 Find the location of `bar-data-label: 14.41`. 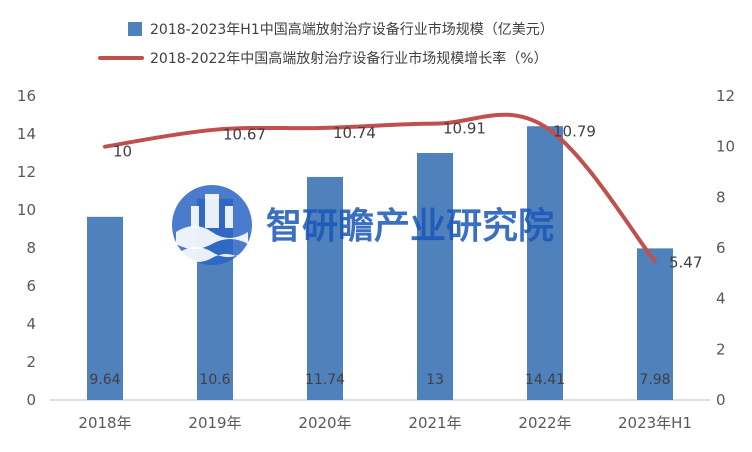

bar-data-label: 14.41 is located at coordinates (545, 380).